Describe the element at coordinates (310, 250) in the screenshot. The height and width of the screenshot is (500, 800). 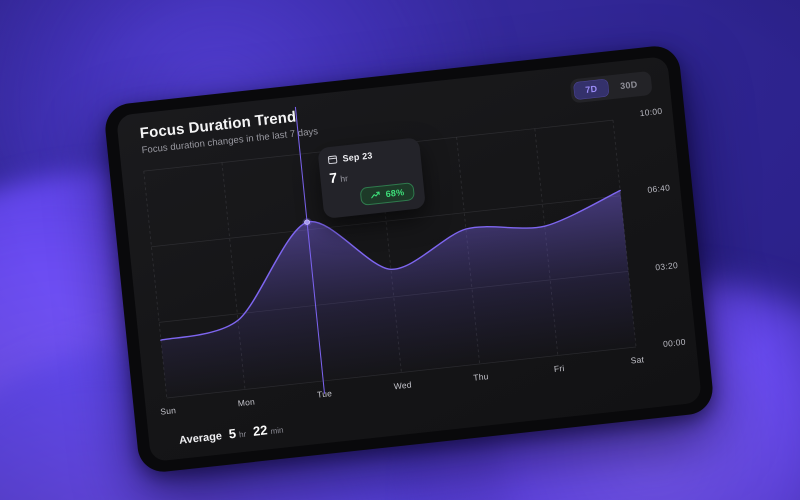
I see `crosshair-line` at that location.